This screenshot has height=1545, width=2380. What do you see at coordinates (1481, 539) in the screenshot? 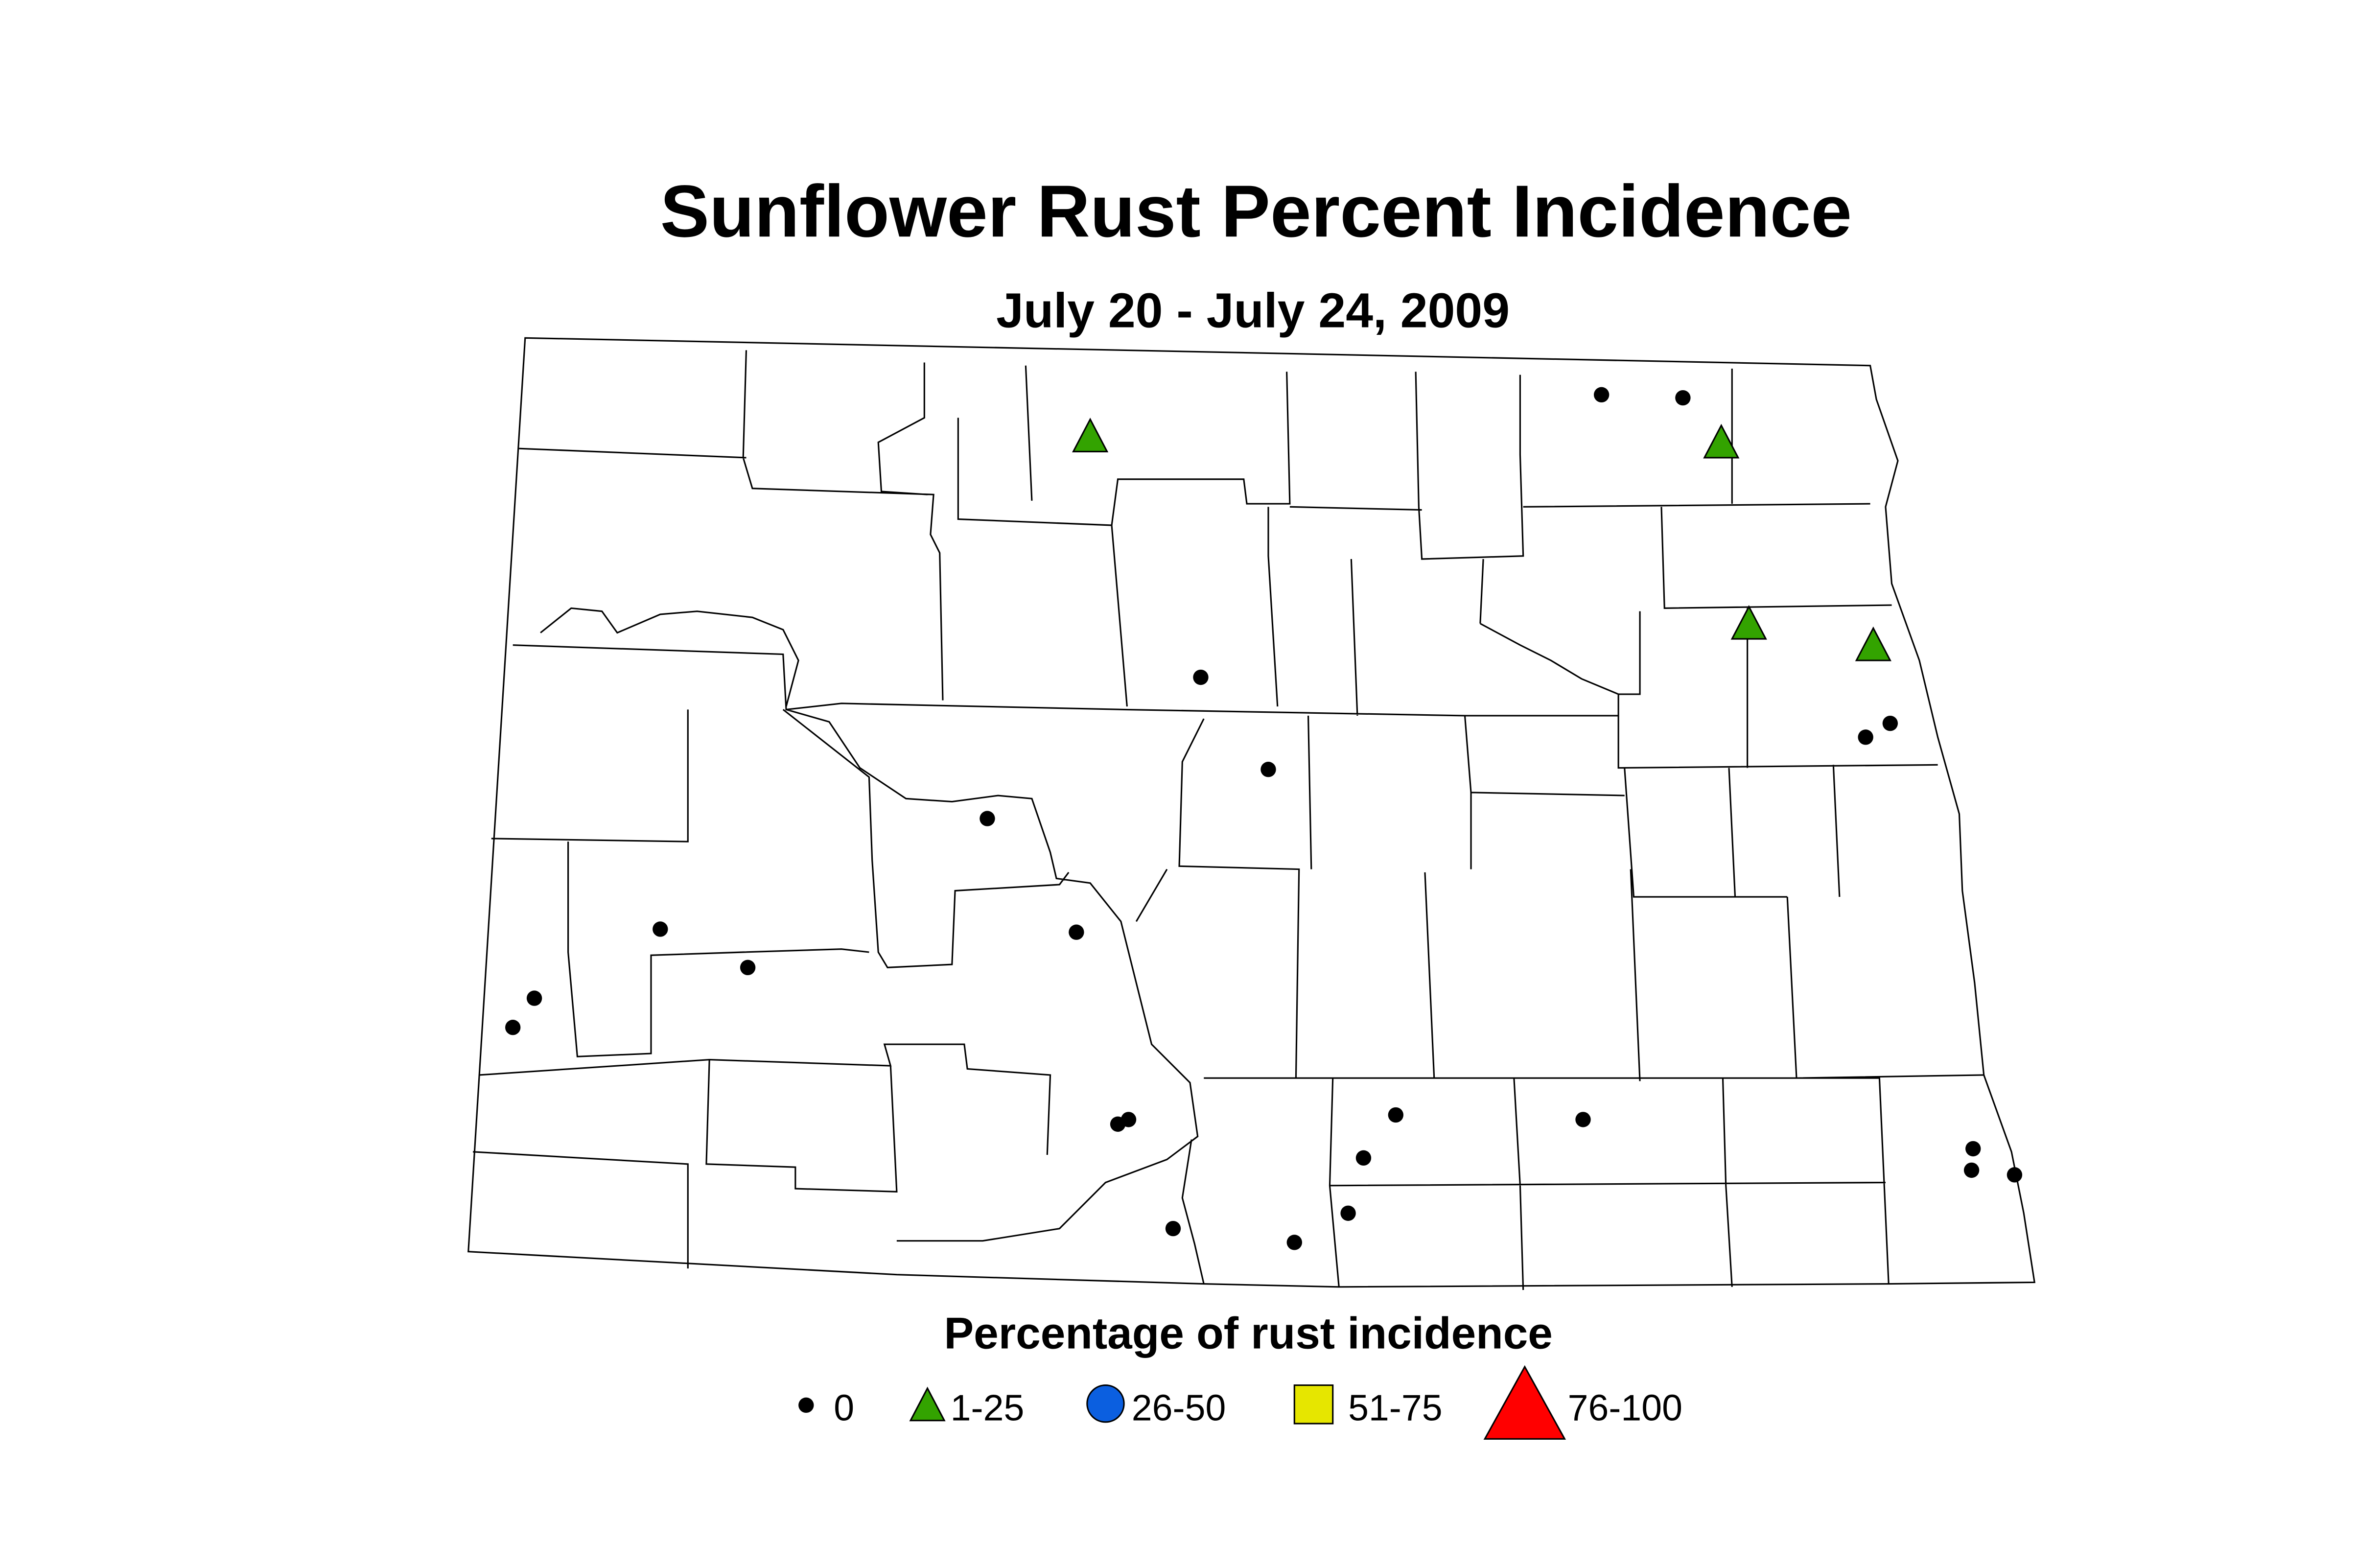
I see `site-low` at bounding box center [1481, 539].